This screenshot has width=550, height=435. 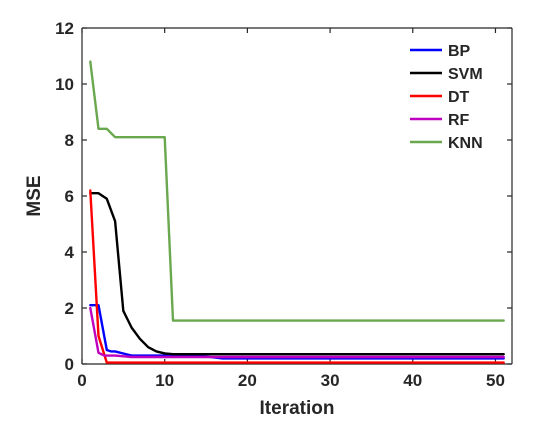 What do you see at coordinates (297, 408) in the screenshot?
I see `x-axis-label: Iteration` at bounding box center [297, 408].